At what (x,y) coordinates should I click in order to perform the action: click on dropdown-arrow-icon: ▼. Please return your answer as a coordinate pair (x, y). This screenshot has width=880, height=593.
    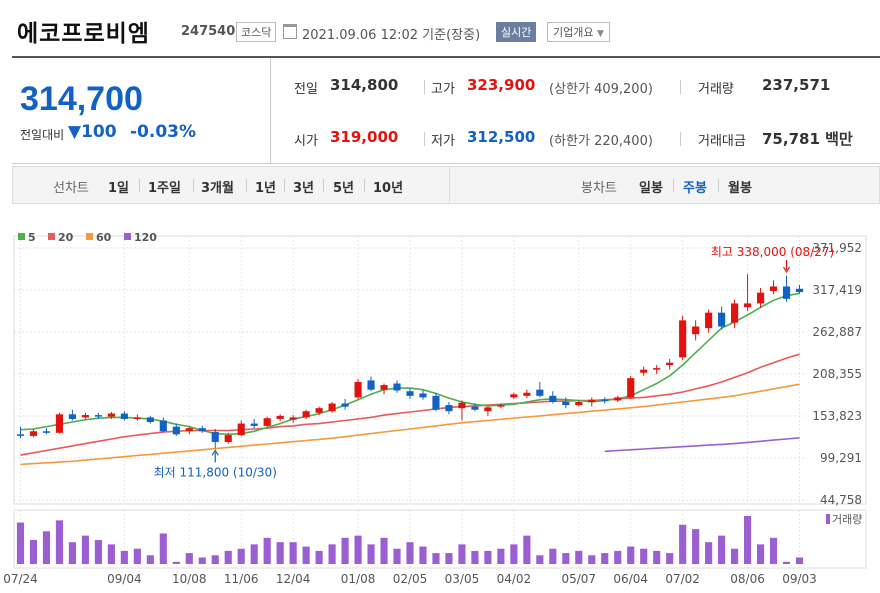
    Looking at the image, I should click on (600, 34).